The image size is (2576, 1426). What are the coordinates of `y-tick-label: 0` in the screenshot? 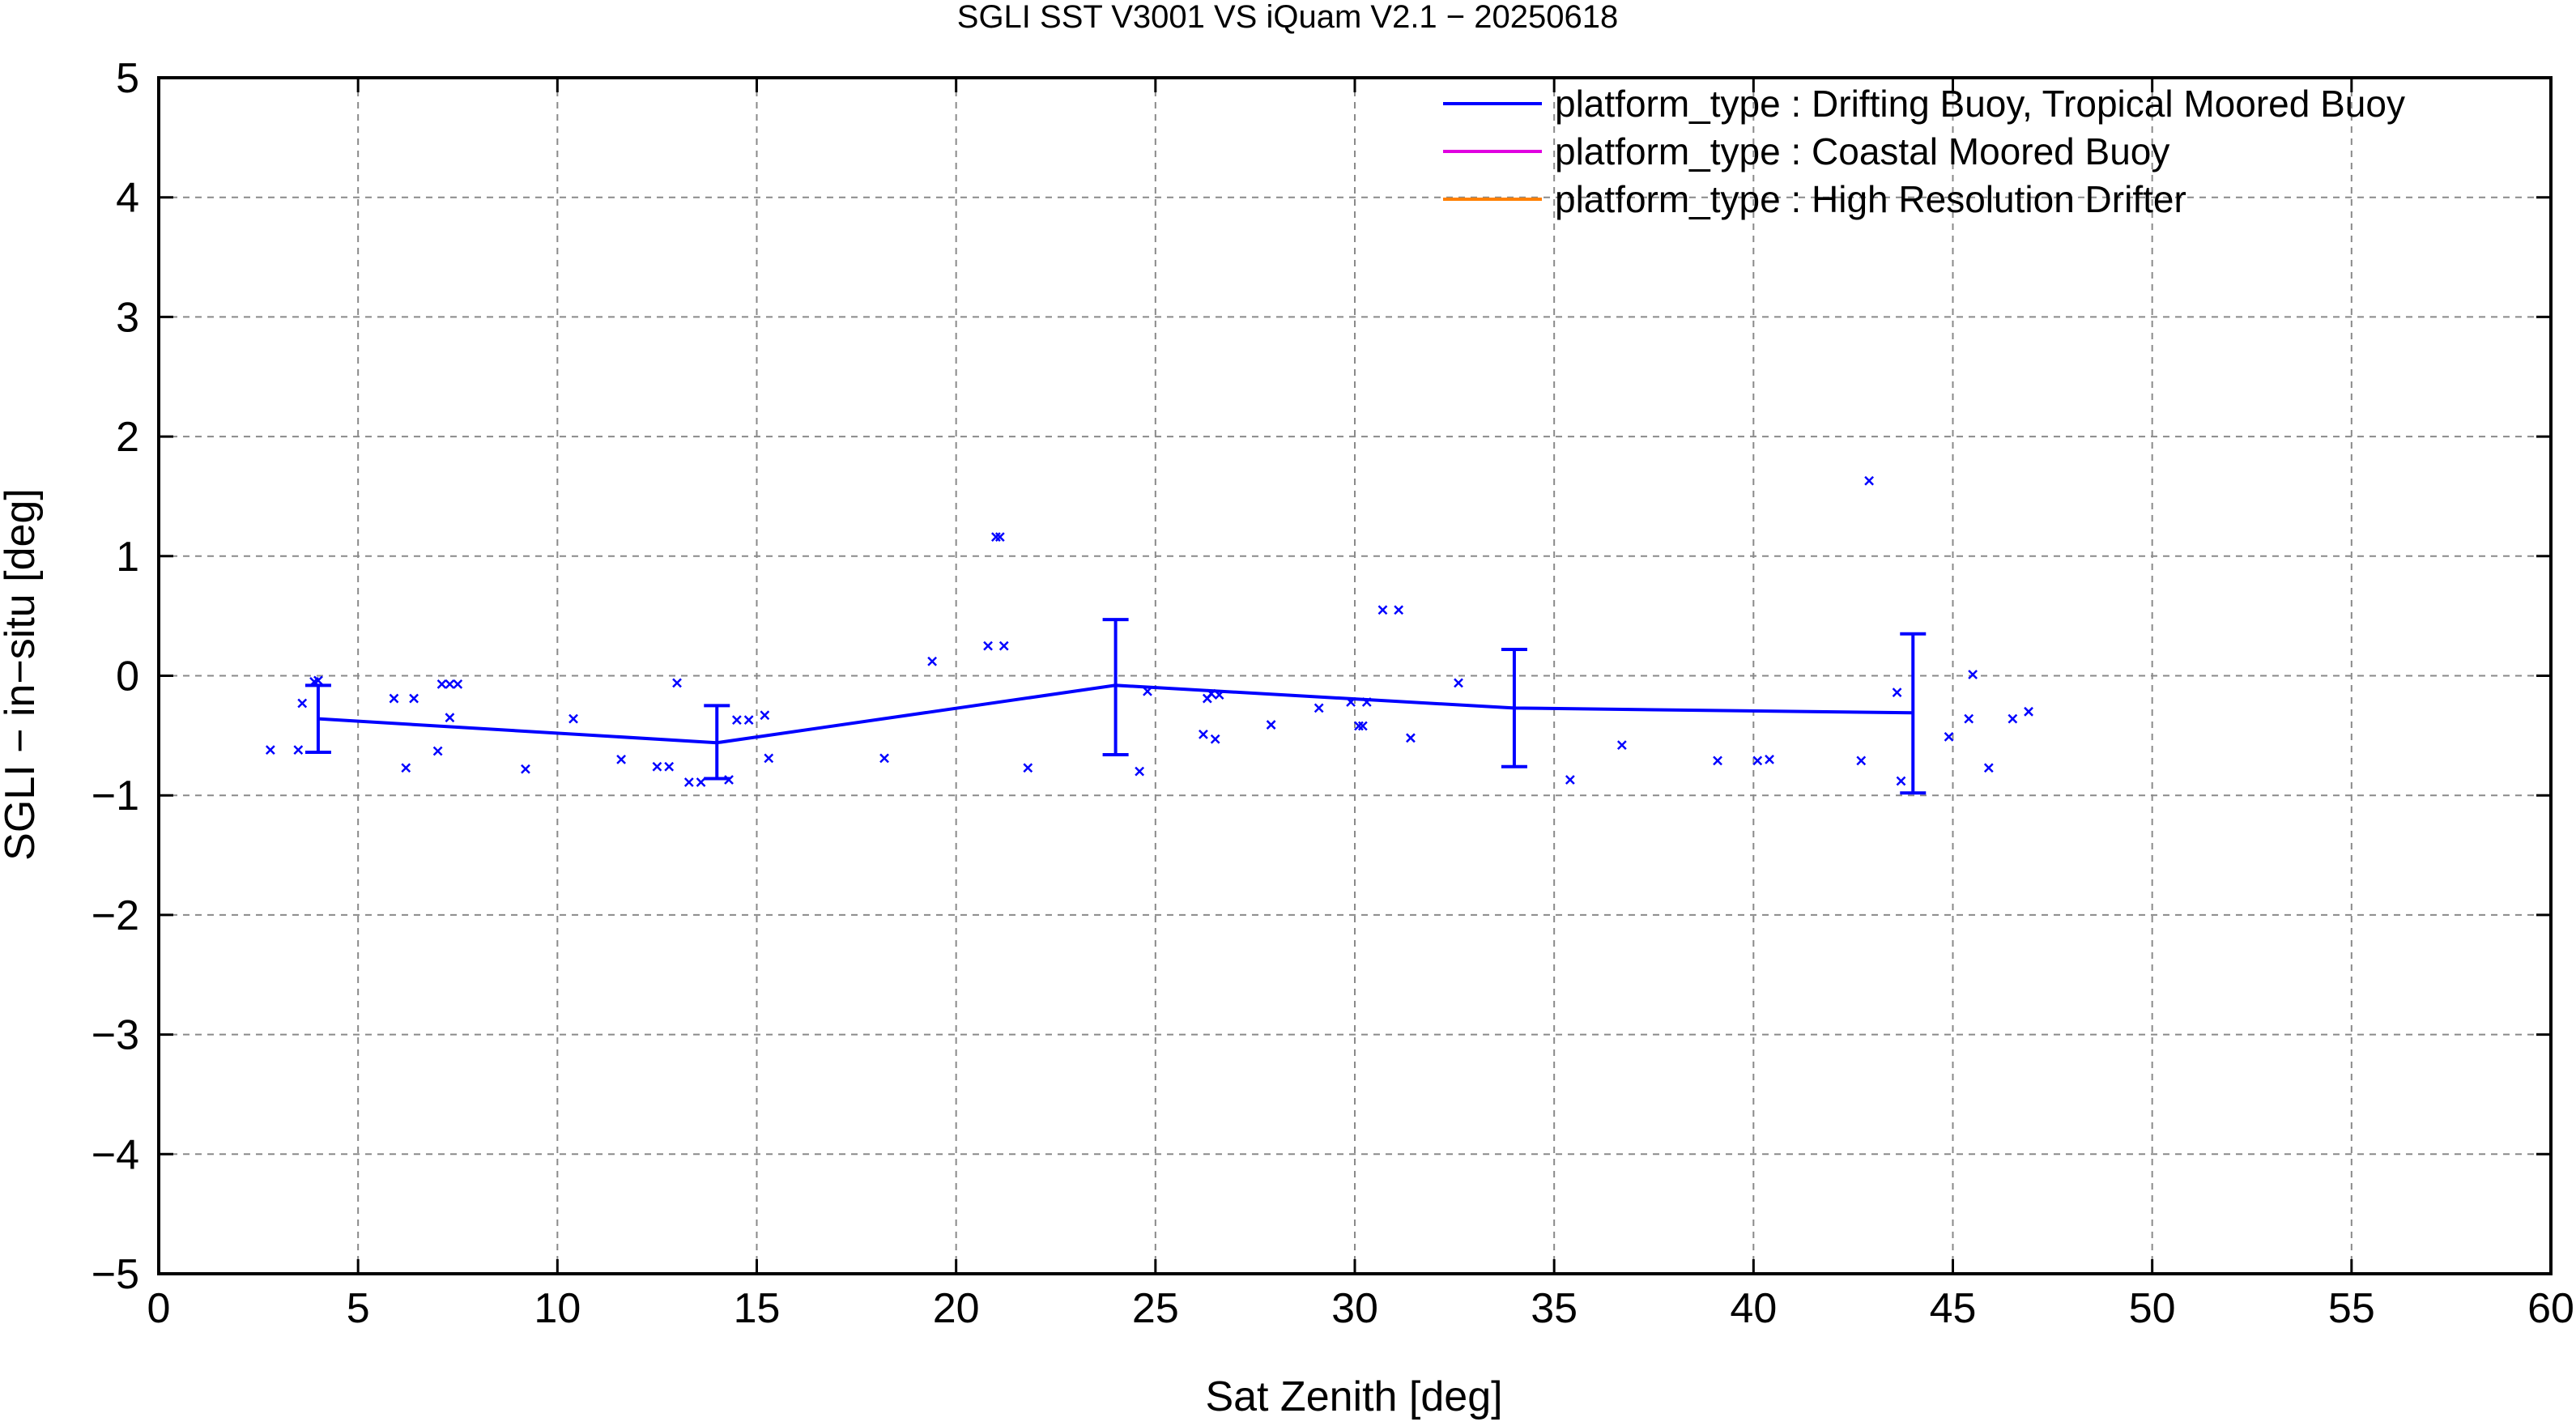 It's located at (127, 676).